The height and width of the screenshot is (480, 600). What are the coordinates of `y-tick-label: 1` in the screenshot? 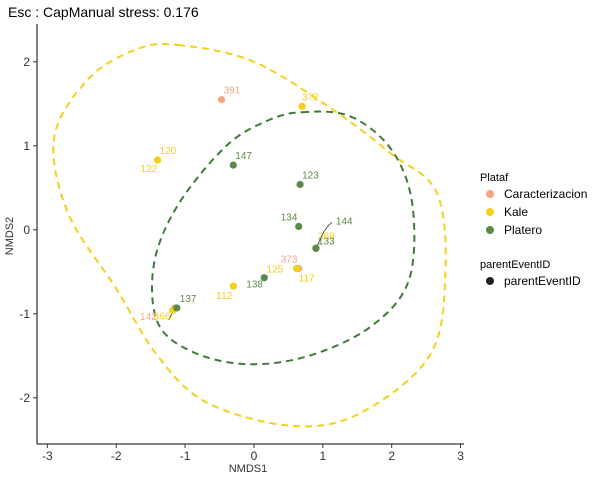 It's located at (26, 146).